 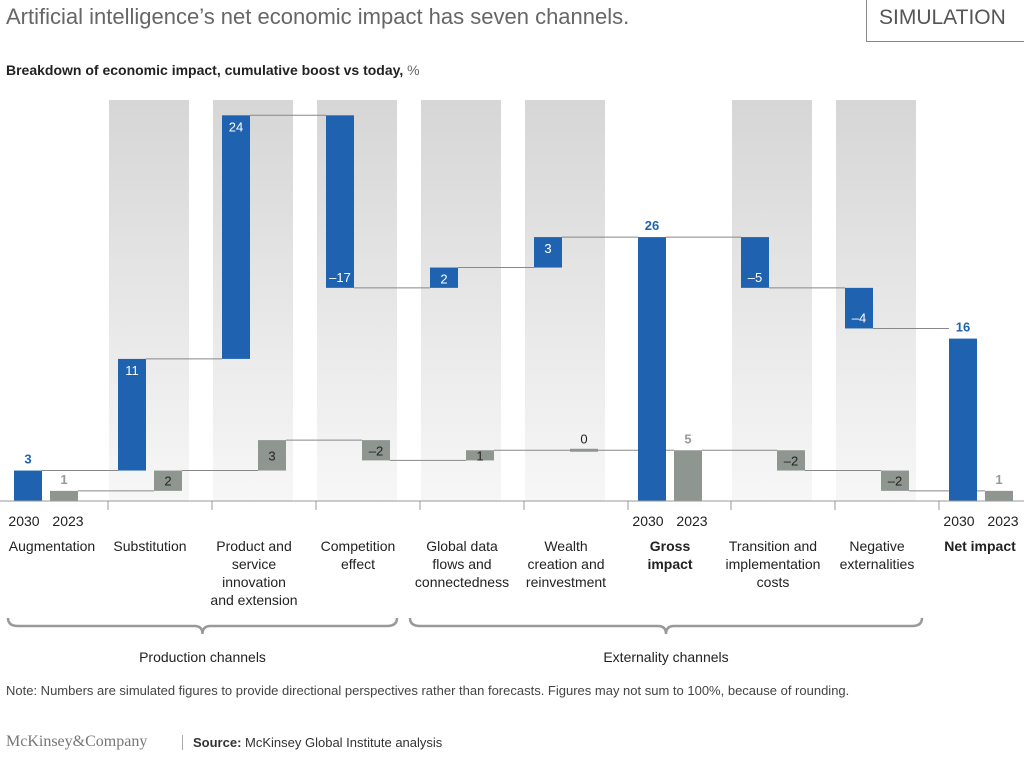 I want to click on category-label: Net impact, so click(x=980, y=546).